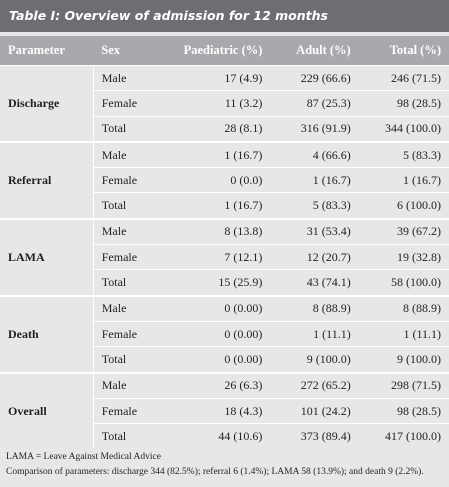  I want to click on parameter-cell: Discharge, so click(47, 103).